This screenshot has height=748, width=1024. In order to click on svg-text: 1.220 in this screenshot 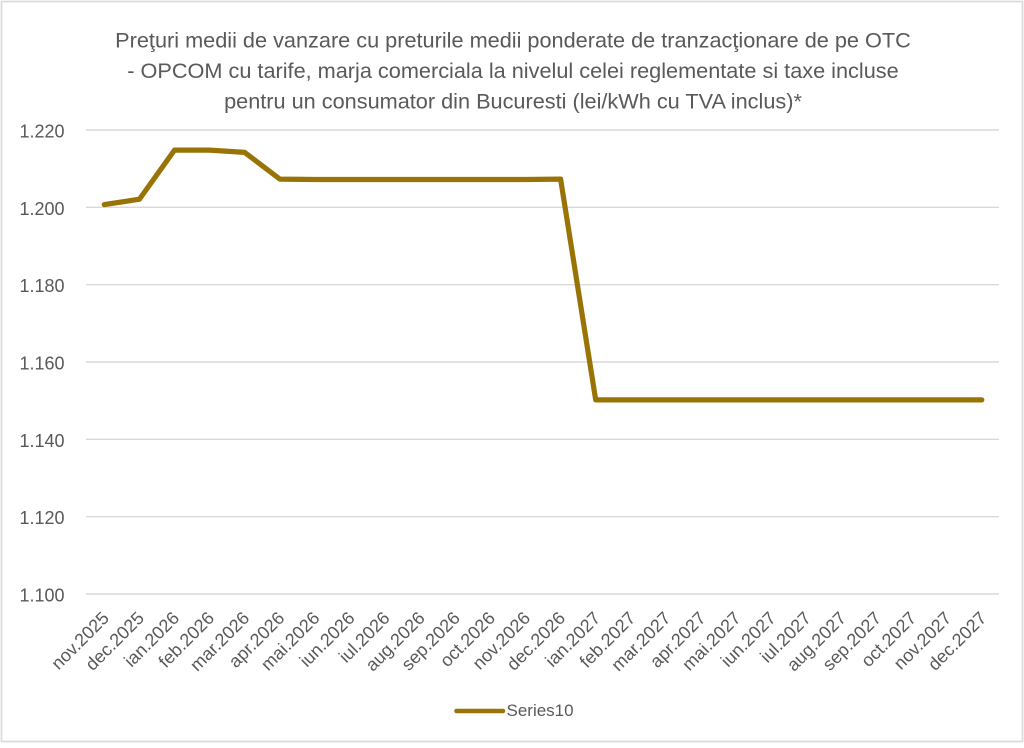, I will do `click(41, 132)`.